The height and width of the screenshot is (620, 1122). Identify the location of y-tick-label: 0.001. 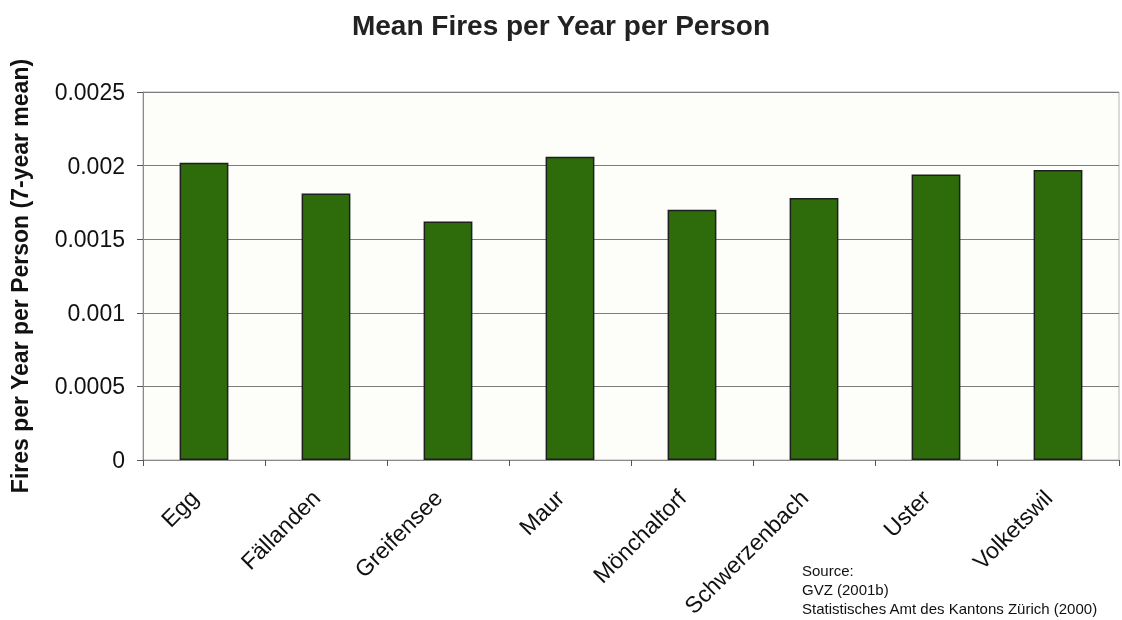
(96, 312).